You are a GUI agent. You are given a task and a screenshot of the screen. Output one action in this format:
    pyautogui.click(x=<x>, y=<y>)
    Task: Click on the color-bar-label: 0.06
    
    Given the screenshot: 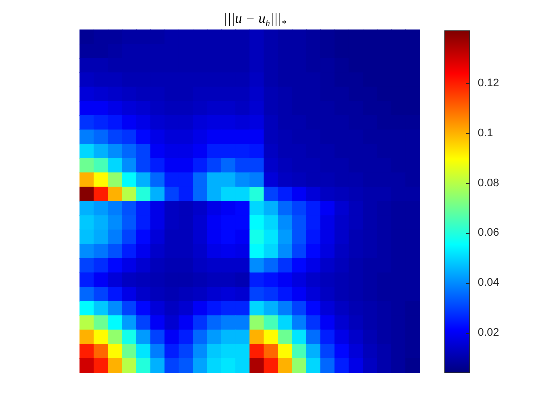 What is the action you would take?
    pyautogui.click(x=489, y=233)
    